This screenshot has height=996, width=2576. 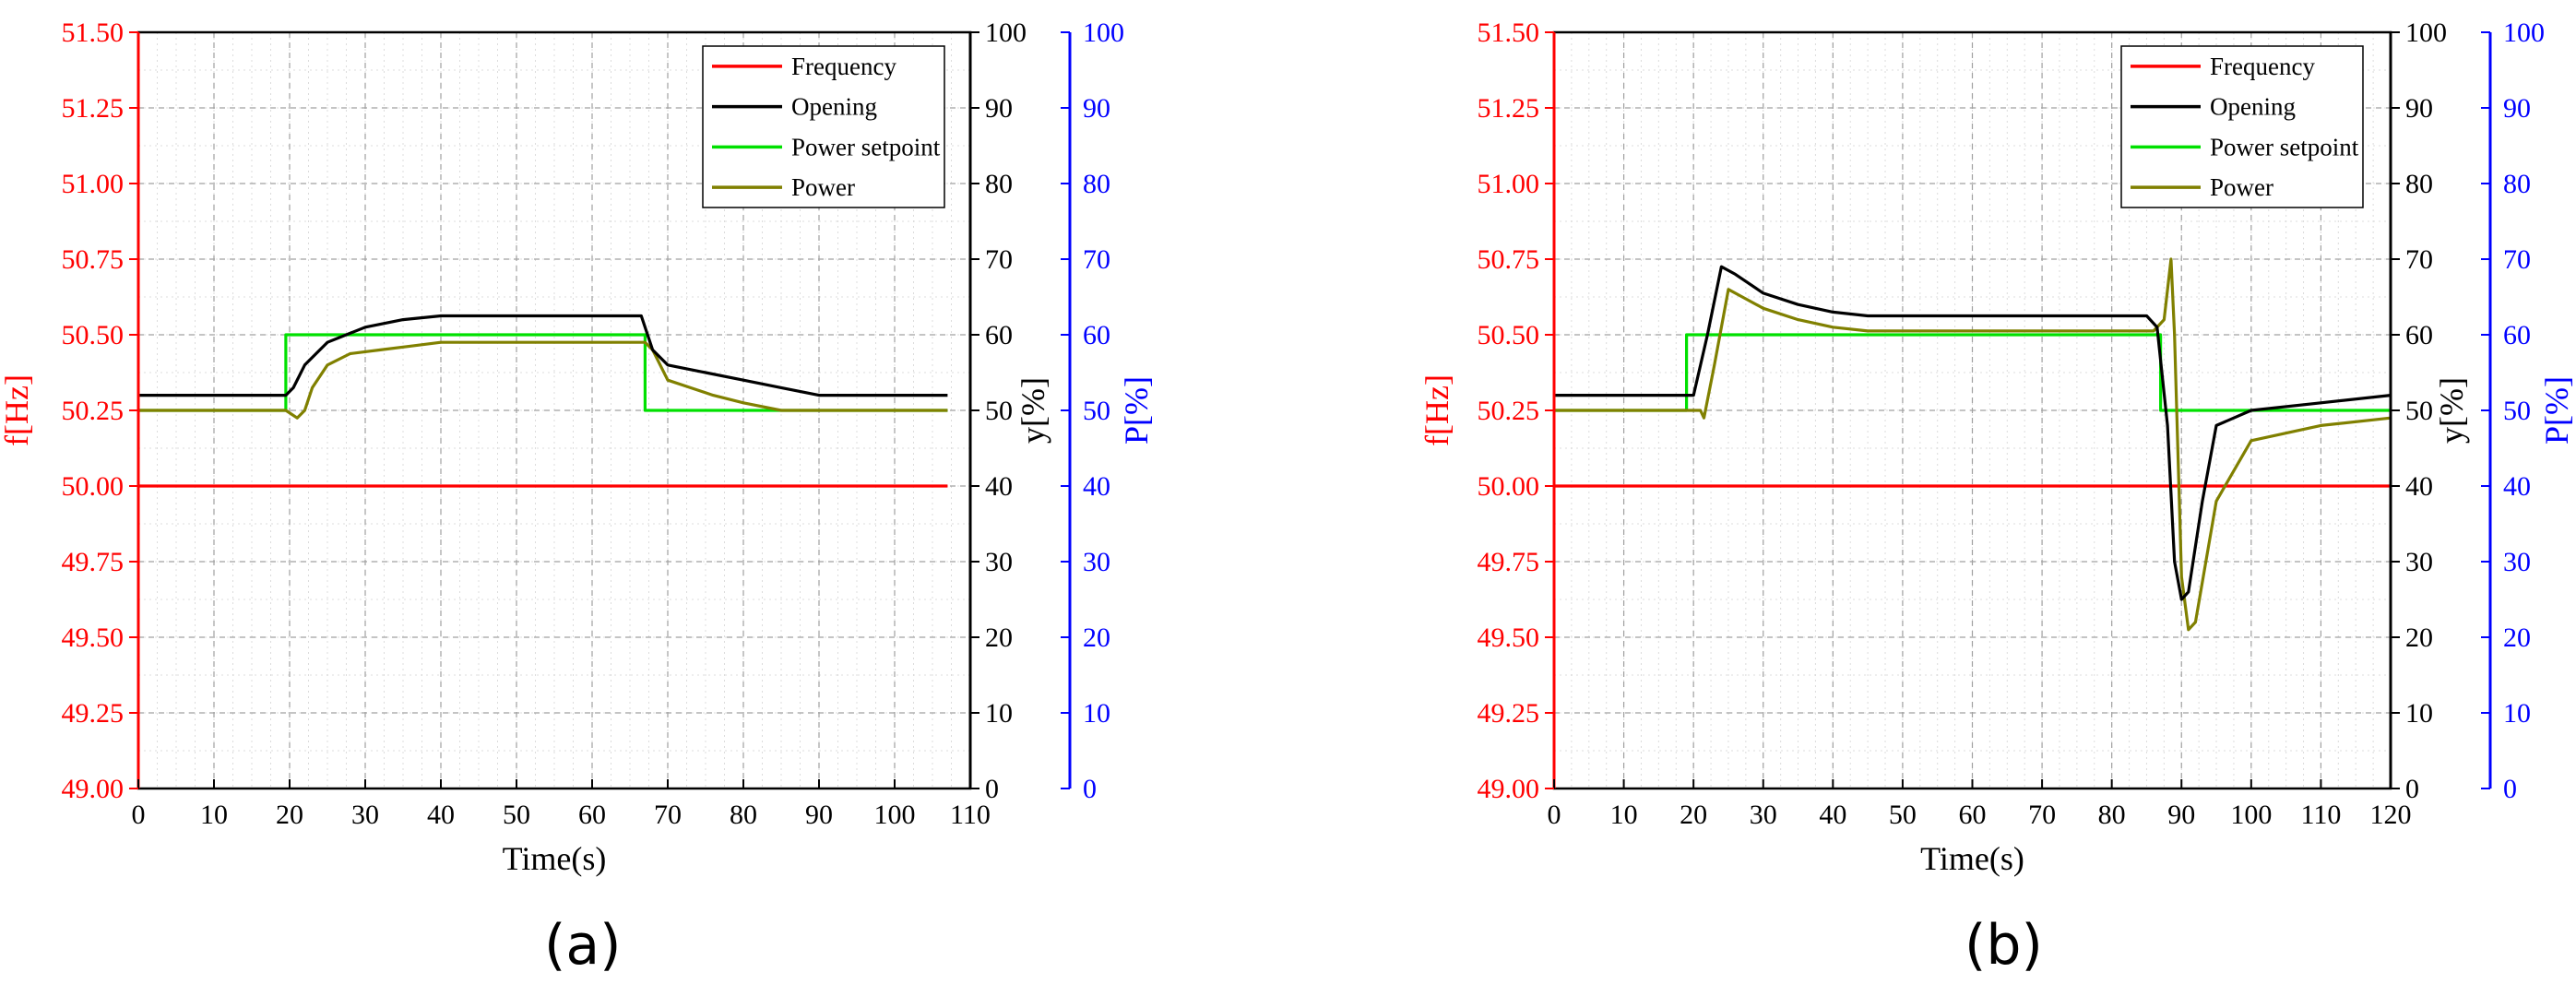 I want to click on chart0-y-right-tick-label: 60, so click(x=999, y=335).